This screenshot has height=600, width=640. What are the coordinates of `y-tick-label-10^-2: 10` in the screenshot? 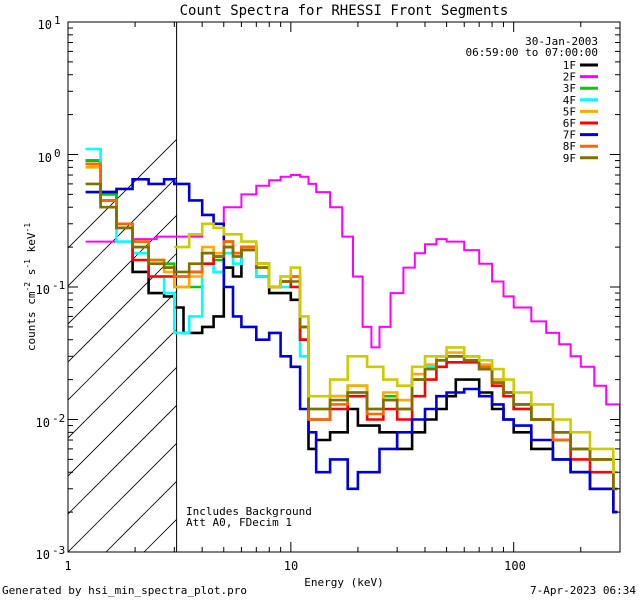 It's located at (43, 423).